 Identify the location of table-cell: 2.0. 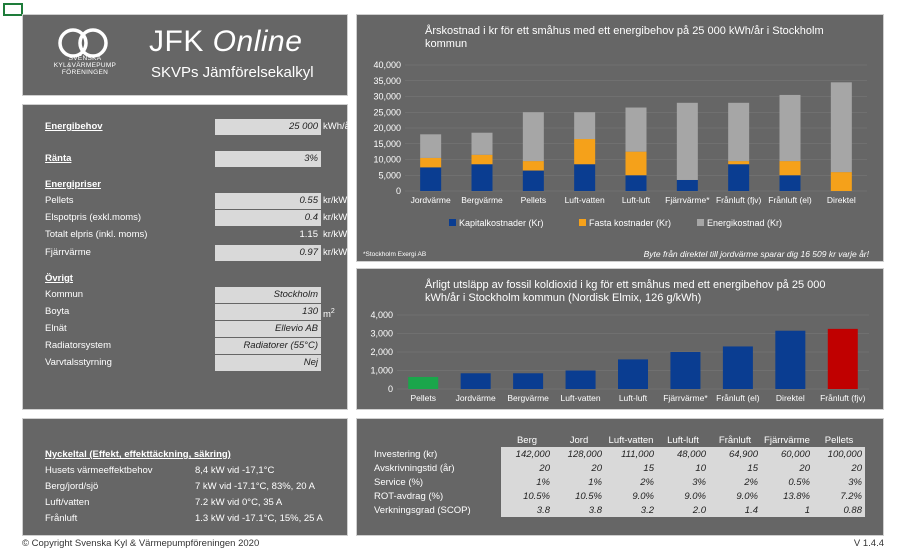
(683, 510).